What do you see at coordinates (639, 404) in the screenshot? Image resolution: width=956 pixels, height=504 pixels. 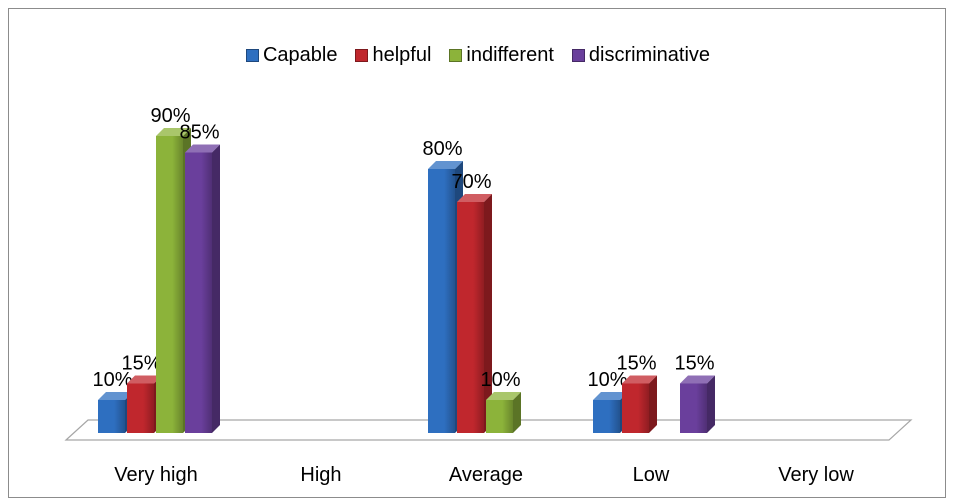 I see `bar-helpful-low` at bounding box center [639, 404].